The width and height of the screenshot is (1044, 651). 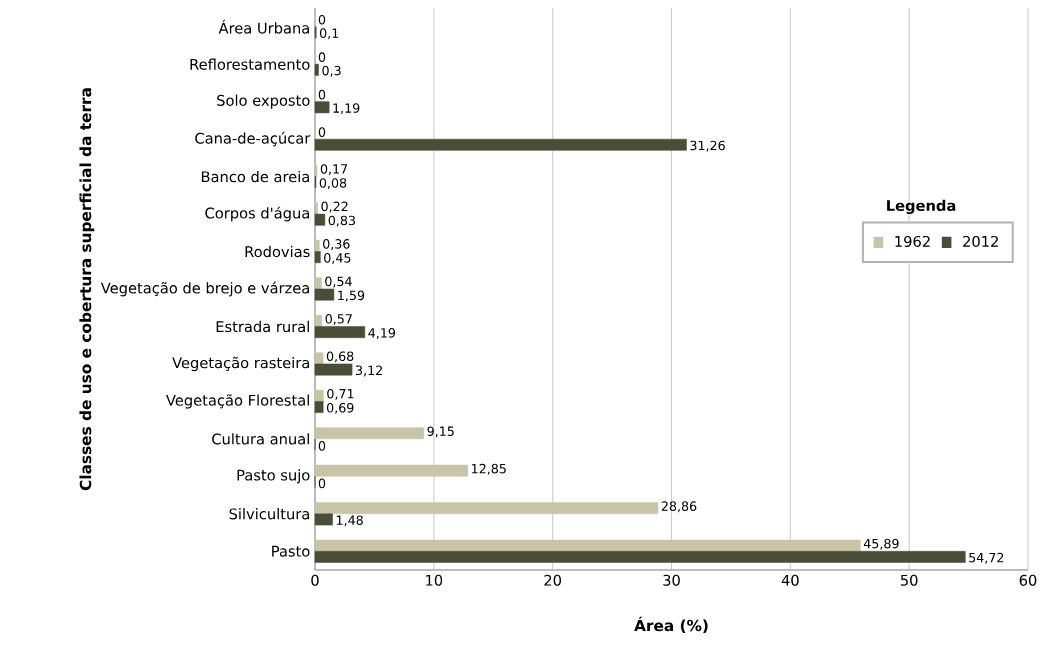 I want to click on legend-label: 1962, so click(x=912, y=241).